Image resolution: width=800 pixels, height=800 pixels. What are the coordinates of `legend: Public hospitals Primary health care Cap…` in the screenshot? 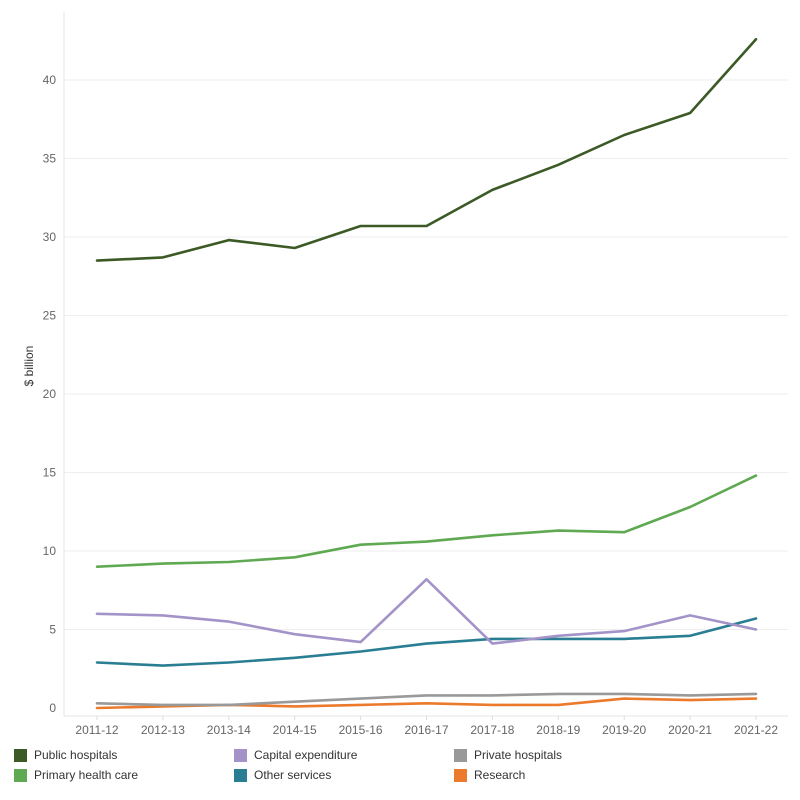 It's located at (404, 769).